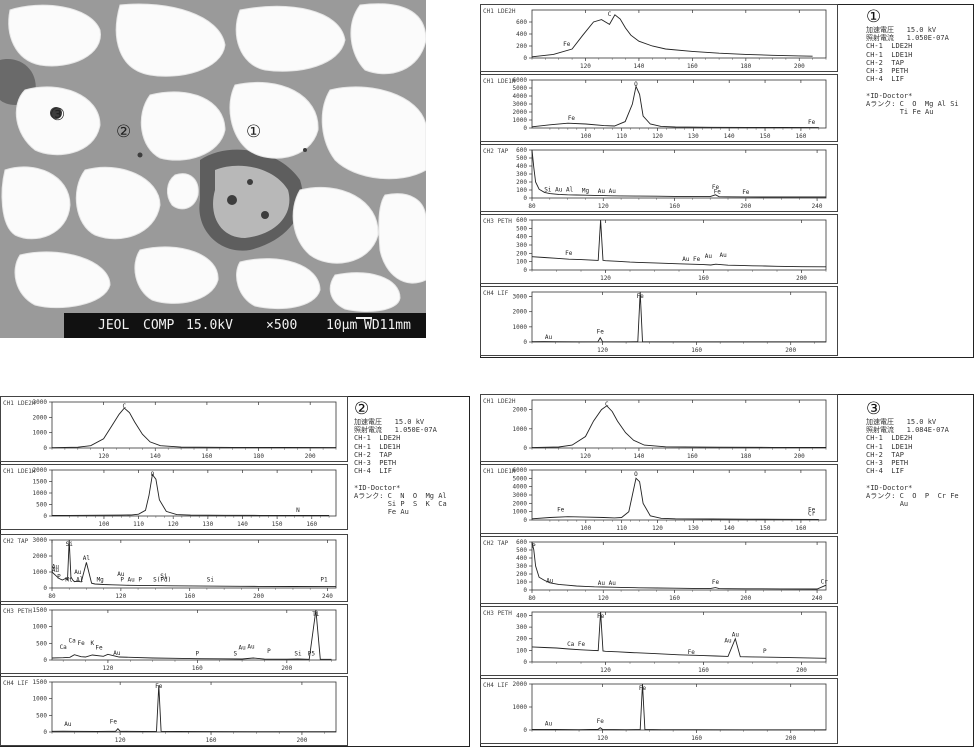  Describe the element at coordinates (373, 471) in the screenshot. I see `info-line: CH-4 LIF` at that location.